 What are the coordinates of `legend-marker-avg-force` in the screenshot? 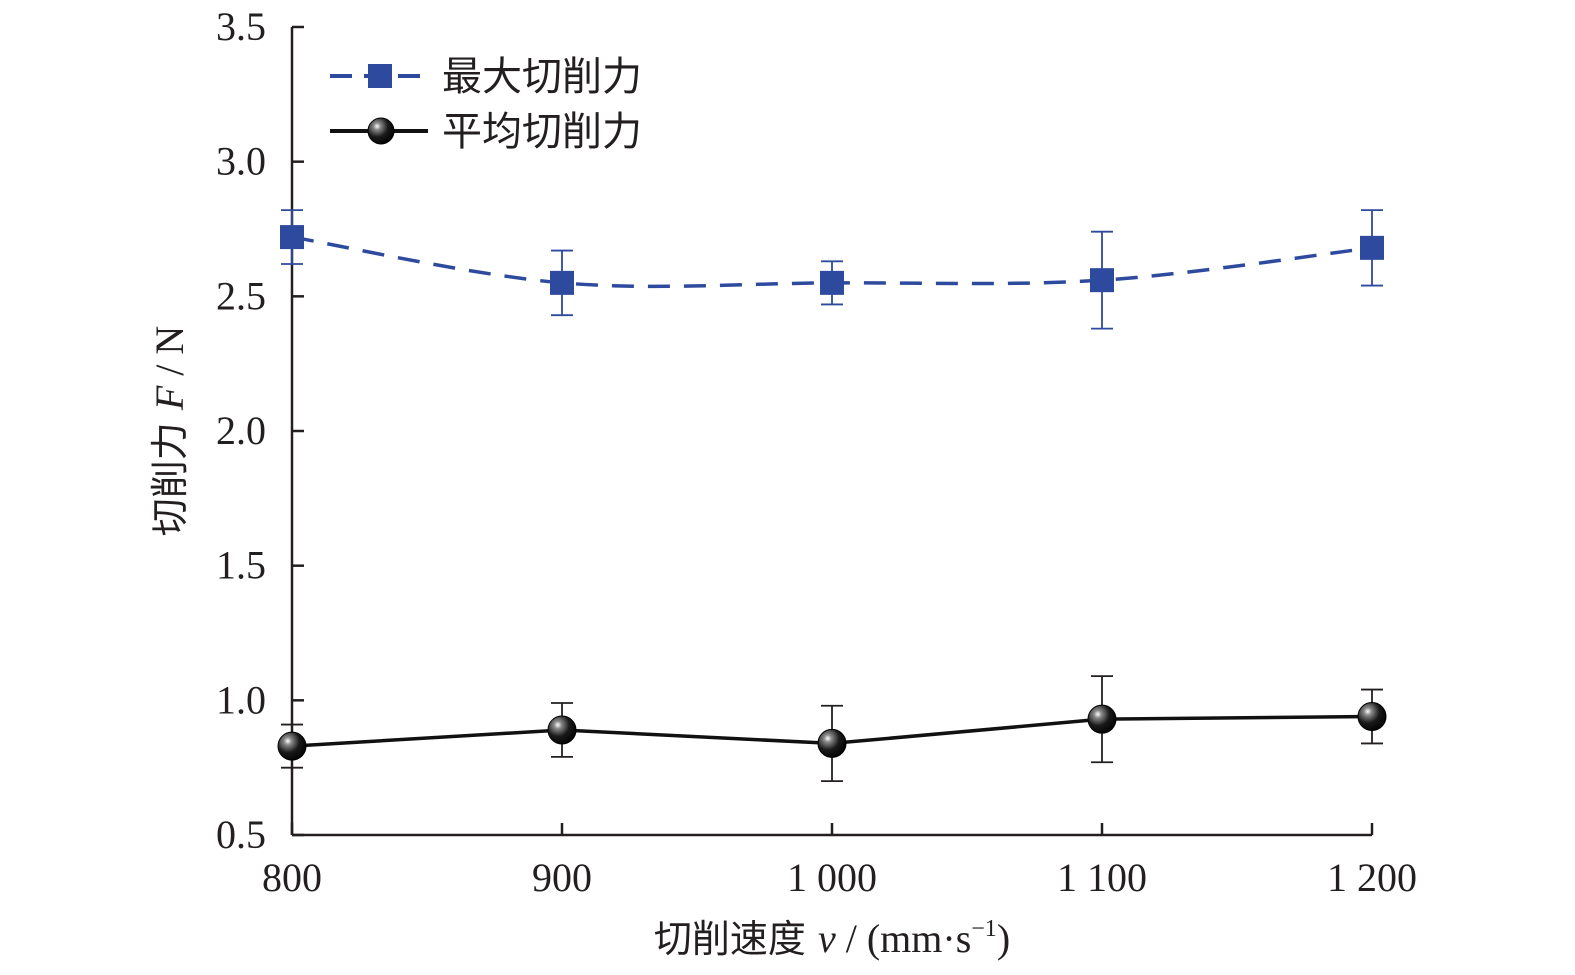 It's located at (381, 131).